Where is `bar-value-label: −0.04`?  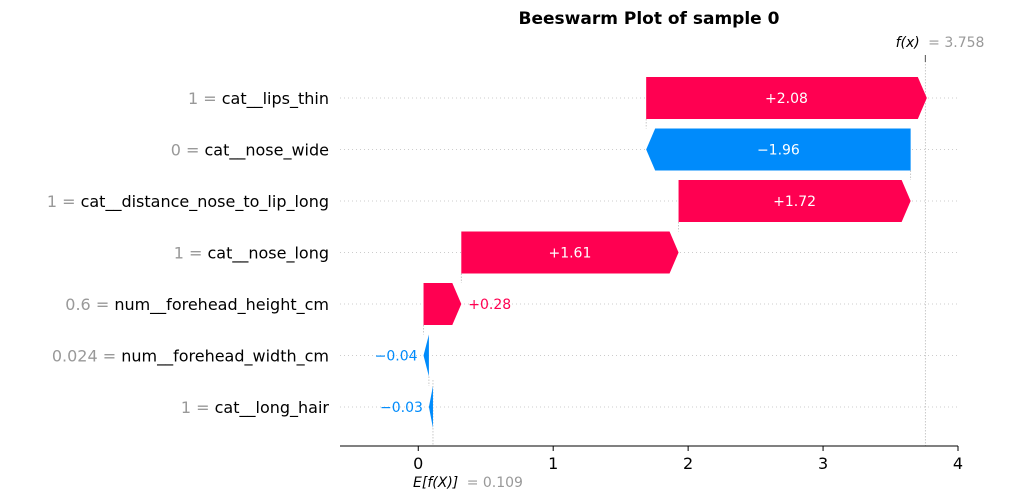 bar-value-label: −0.04 is located at coordinates (396, 357).